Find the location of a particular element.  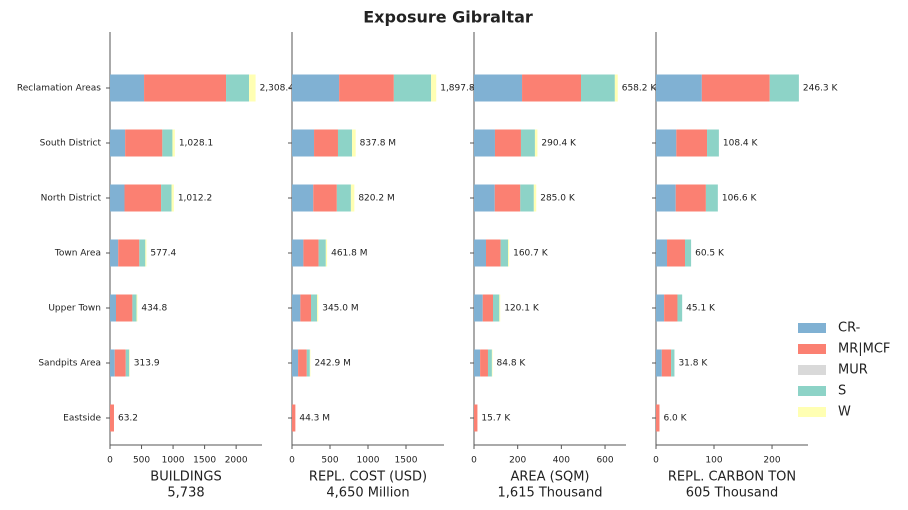

y-tick-label: Town Area is located at coordinates (77, 254).